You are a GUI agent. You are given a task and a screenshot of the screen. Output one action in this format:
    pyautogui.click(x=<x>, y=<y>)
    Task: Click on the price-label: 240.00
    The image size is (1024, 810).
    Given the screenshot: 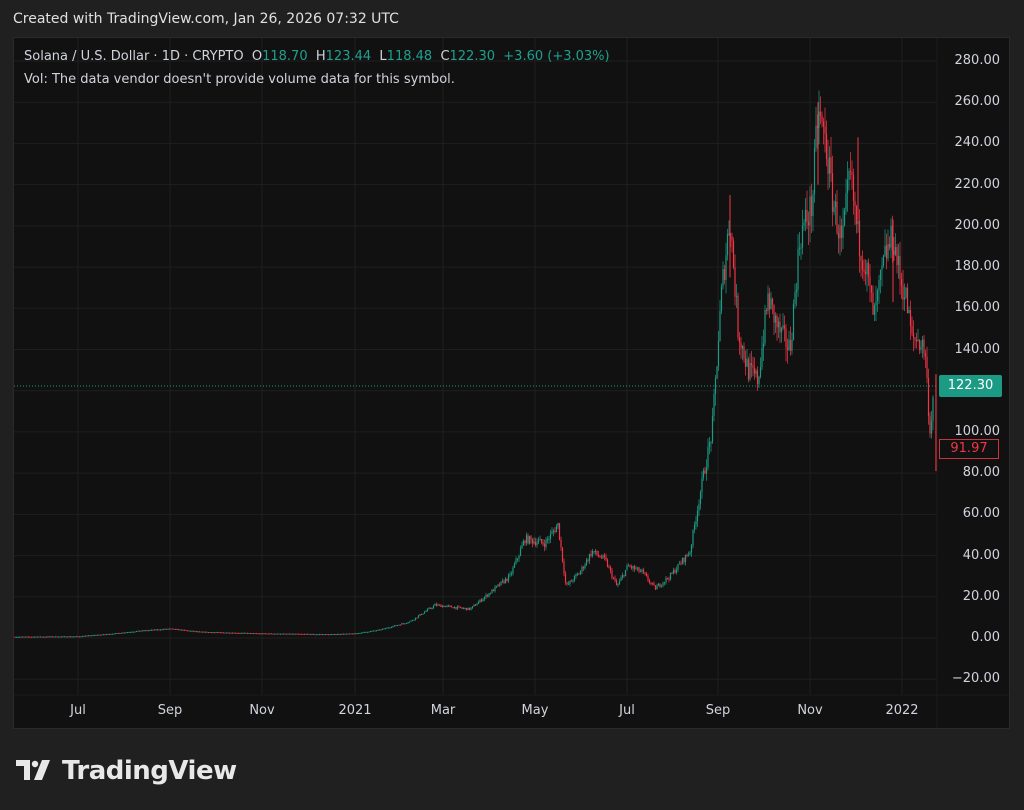 What is the action you would take?
    pyautogui.click(x=977, y=143)
    